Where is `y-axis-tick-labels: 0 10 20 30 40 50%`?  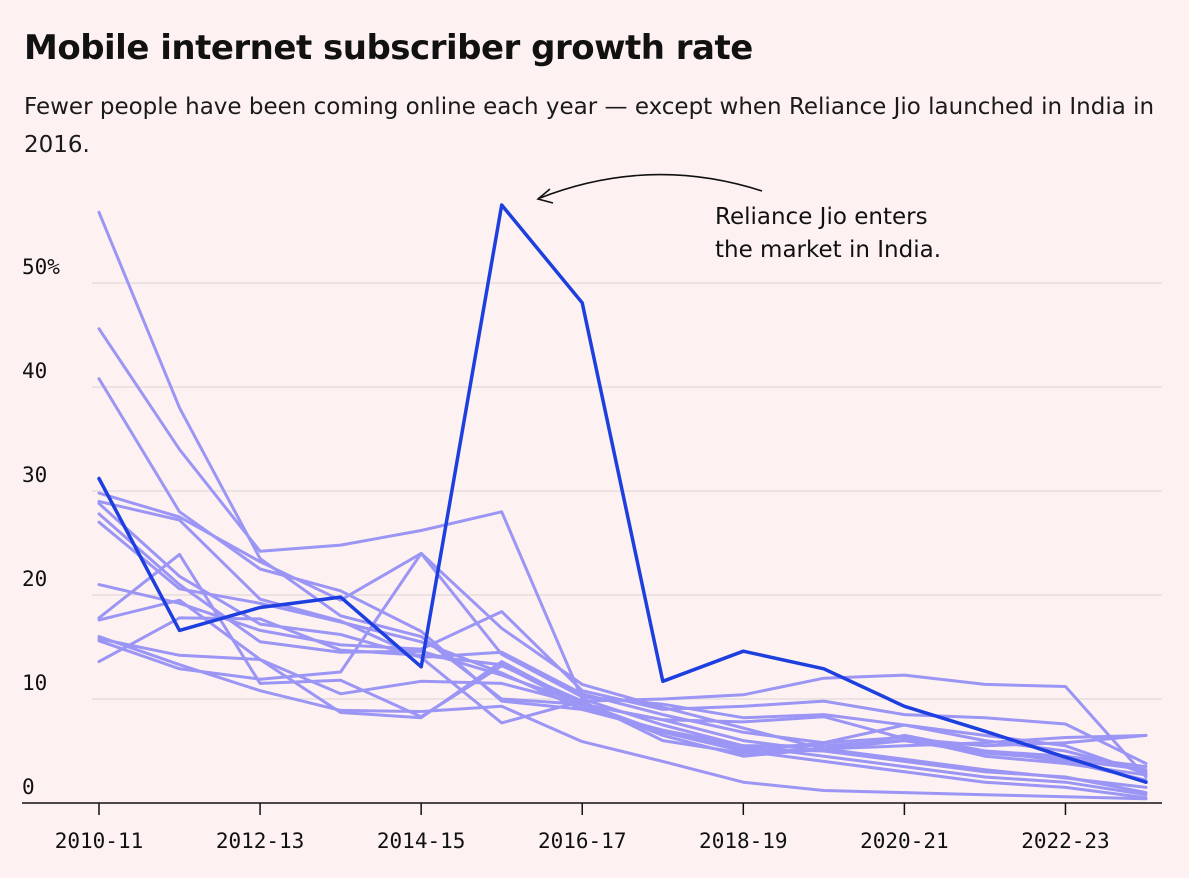
y-axis-tick-labels: 0 10 20 30 40 50% is located at coordinates (41, 527).